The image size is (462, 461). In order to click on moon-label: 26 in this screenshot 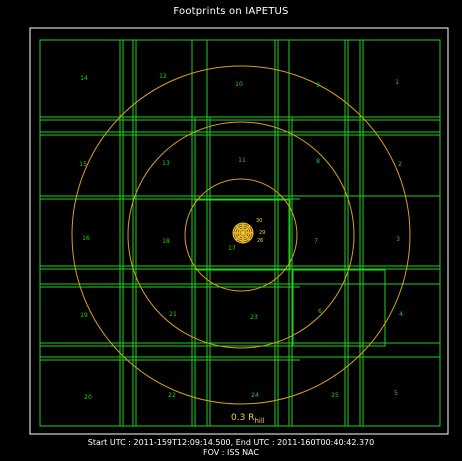, I will do `click(260, 241)`.